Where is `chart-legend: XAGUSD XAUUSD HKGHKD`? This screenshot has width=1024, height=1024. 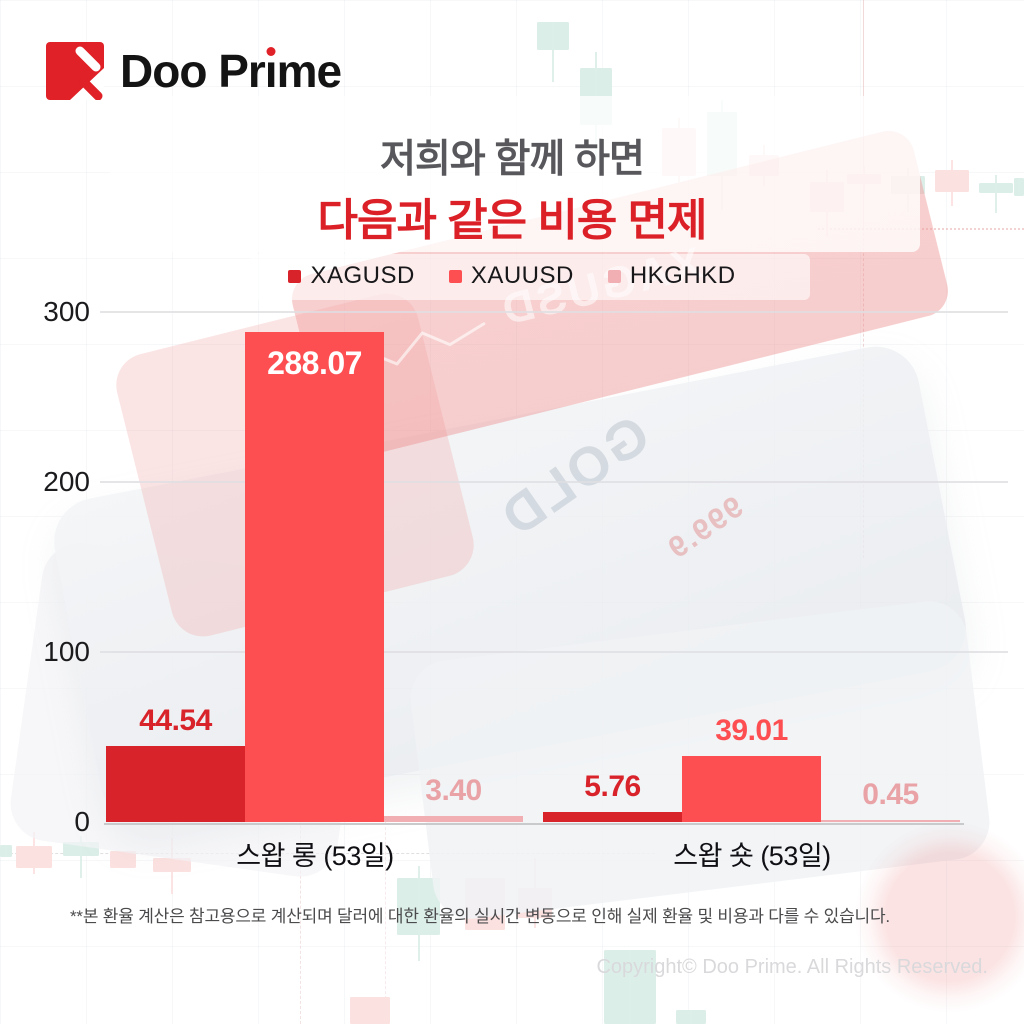
chart-legend: XAGUSD XAUUSD HKGHKD is located at coordinates (512, 276).